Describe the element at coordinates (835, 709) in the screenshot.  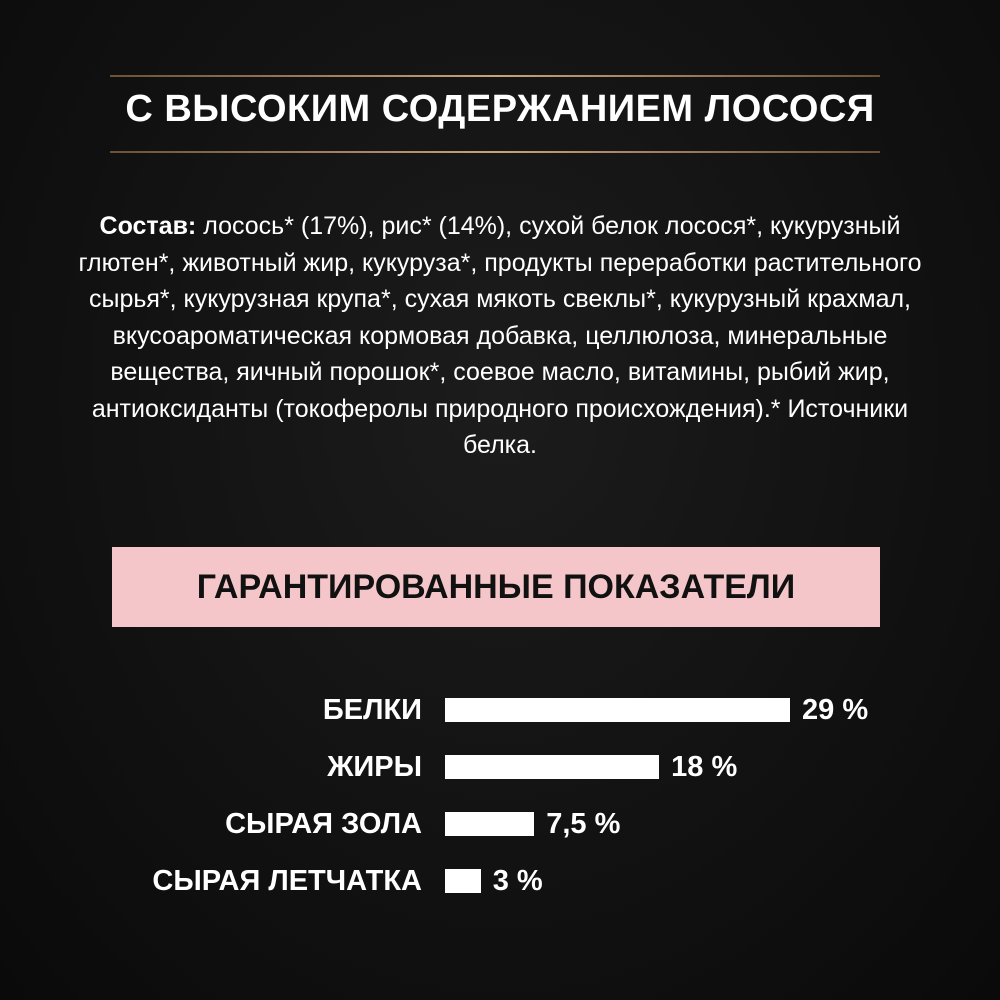
I see `bar-value-label: 29 %` at that location.